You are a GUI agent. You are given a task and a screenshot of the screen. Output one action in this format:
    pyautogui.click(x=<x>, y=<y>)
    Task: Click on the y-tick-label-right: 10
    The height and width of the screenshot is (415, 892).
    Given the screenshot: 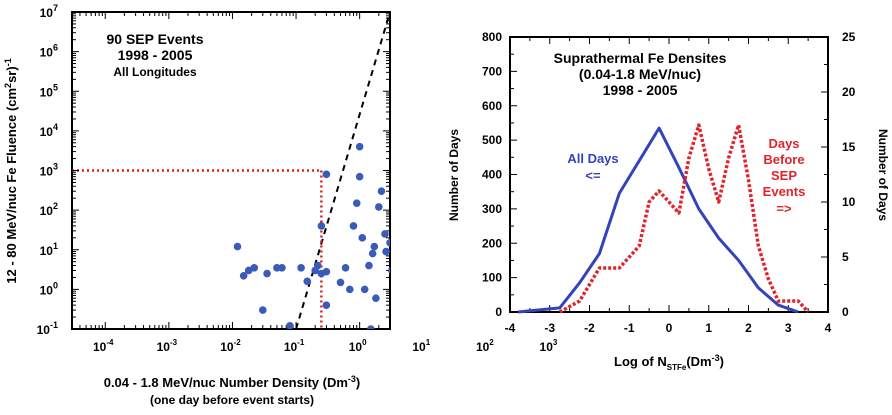 What is the action you would take?
    pyautogui.click(x=849, y=202)
    